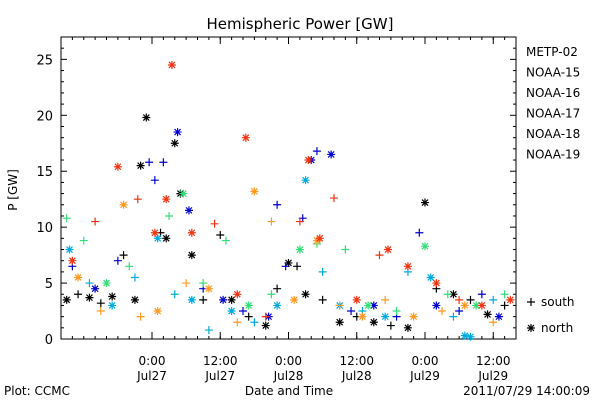 This screenshot has height=400, width=600. Describe the element at coordinates (531, 328) in the screenshot. I see `legend-north-marker` at that location.